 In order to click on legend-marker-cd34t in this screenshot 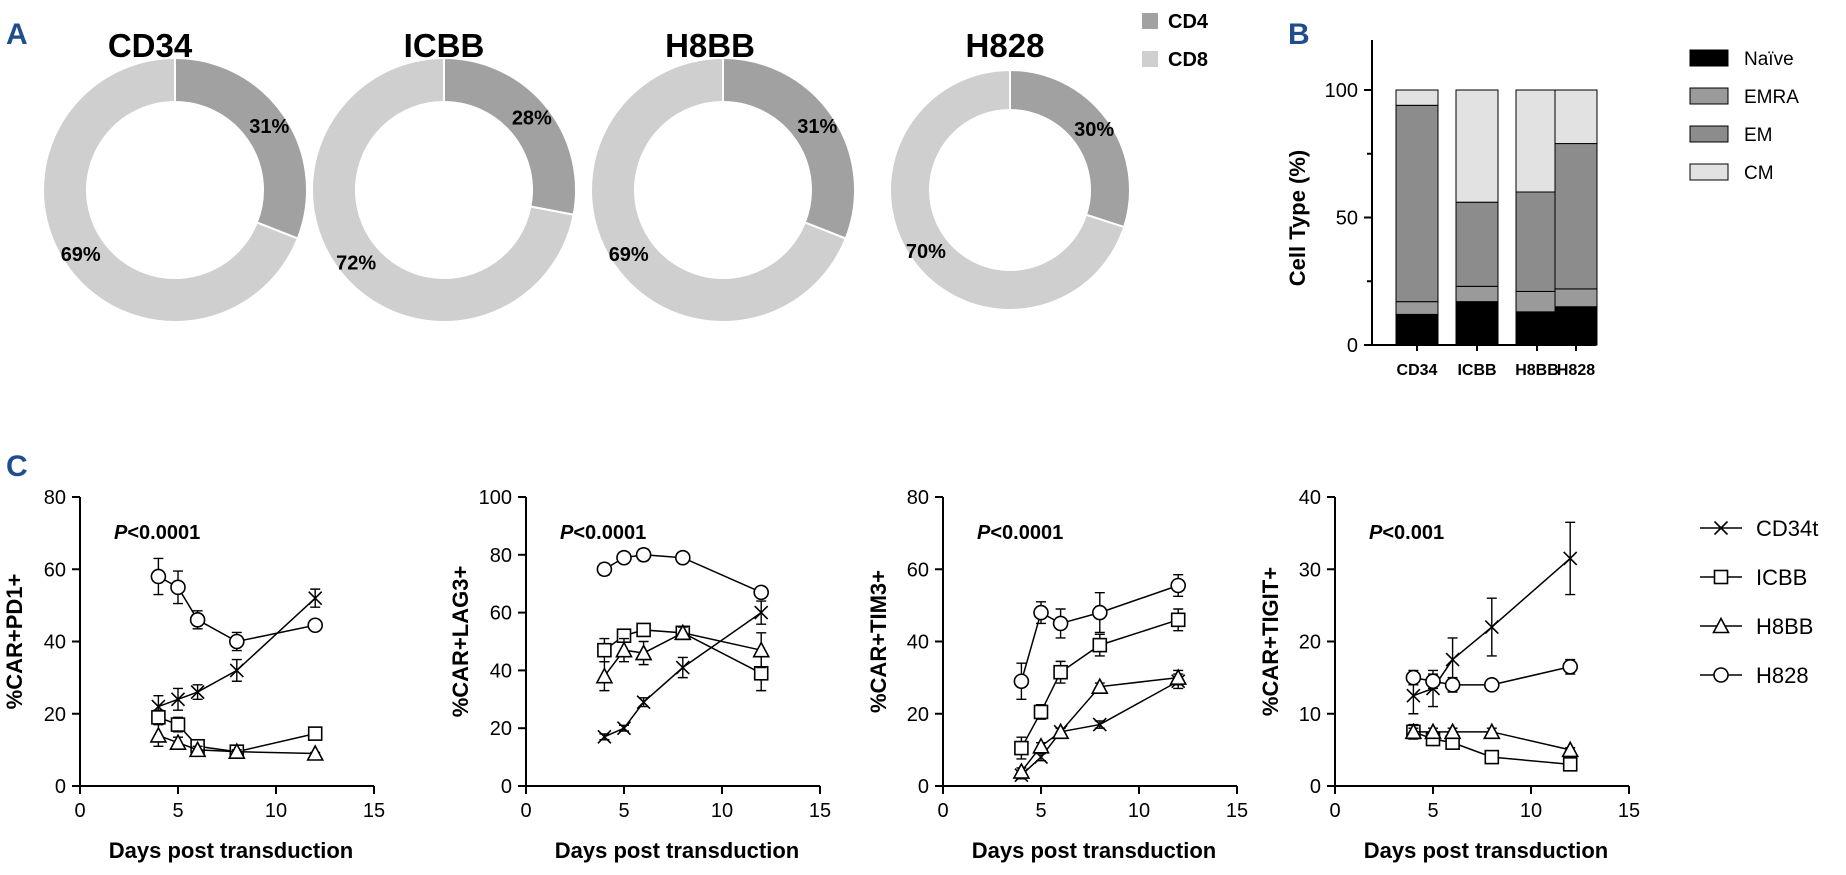, I will do `click(1721, 528)`.